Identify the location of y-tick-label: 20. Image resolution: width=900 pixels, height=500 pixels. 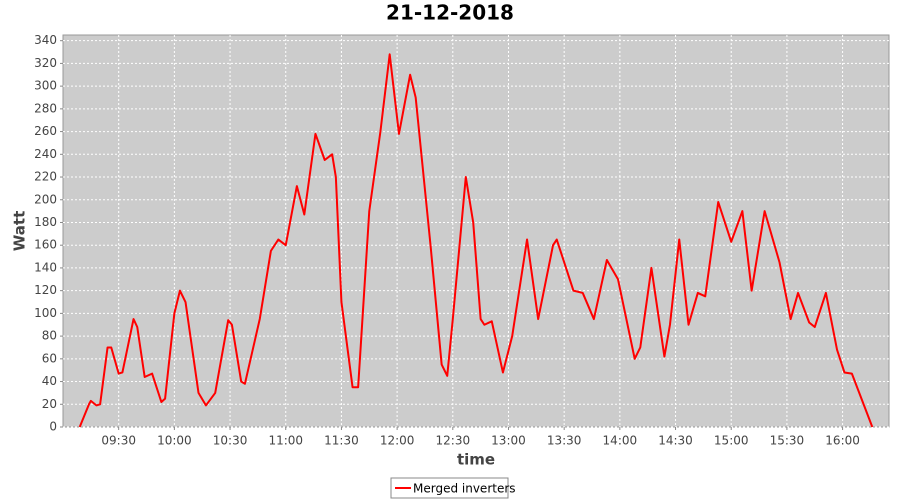
(49, 404).